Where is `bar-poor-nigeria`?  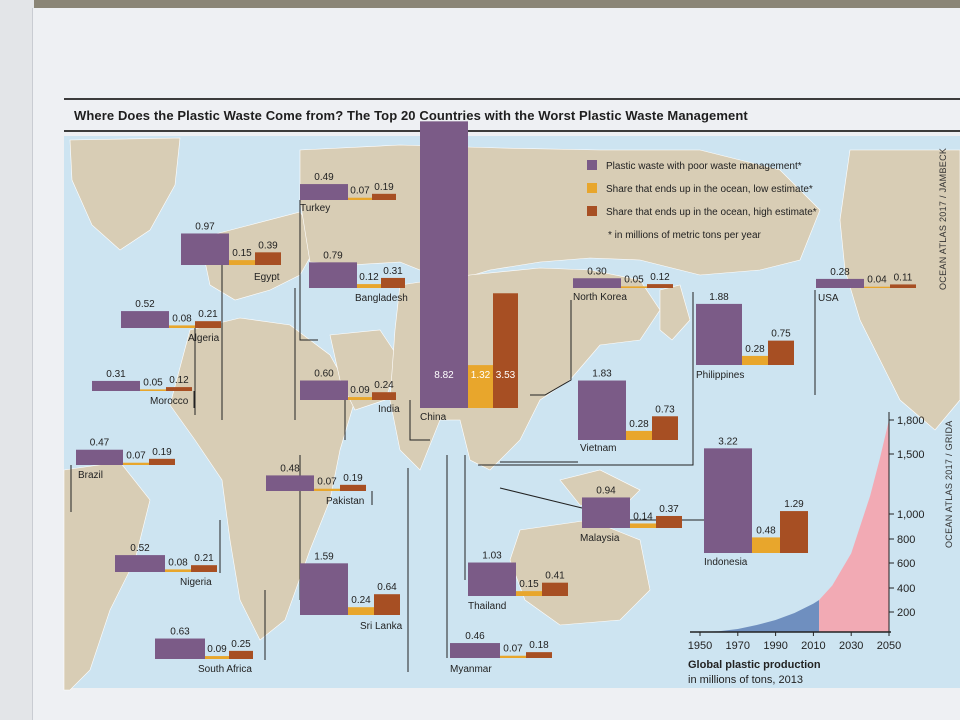
bar-poor-nigeria is located at coordinates (140, 563).